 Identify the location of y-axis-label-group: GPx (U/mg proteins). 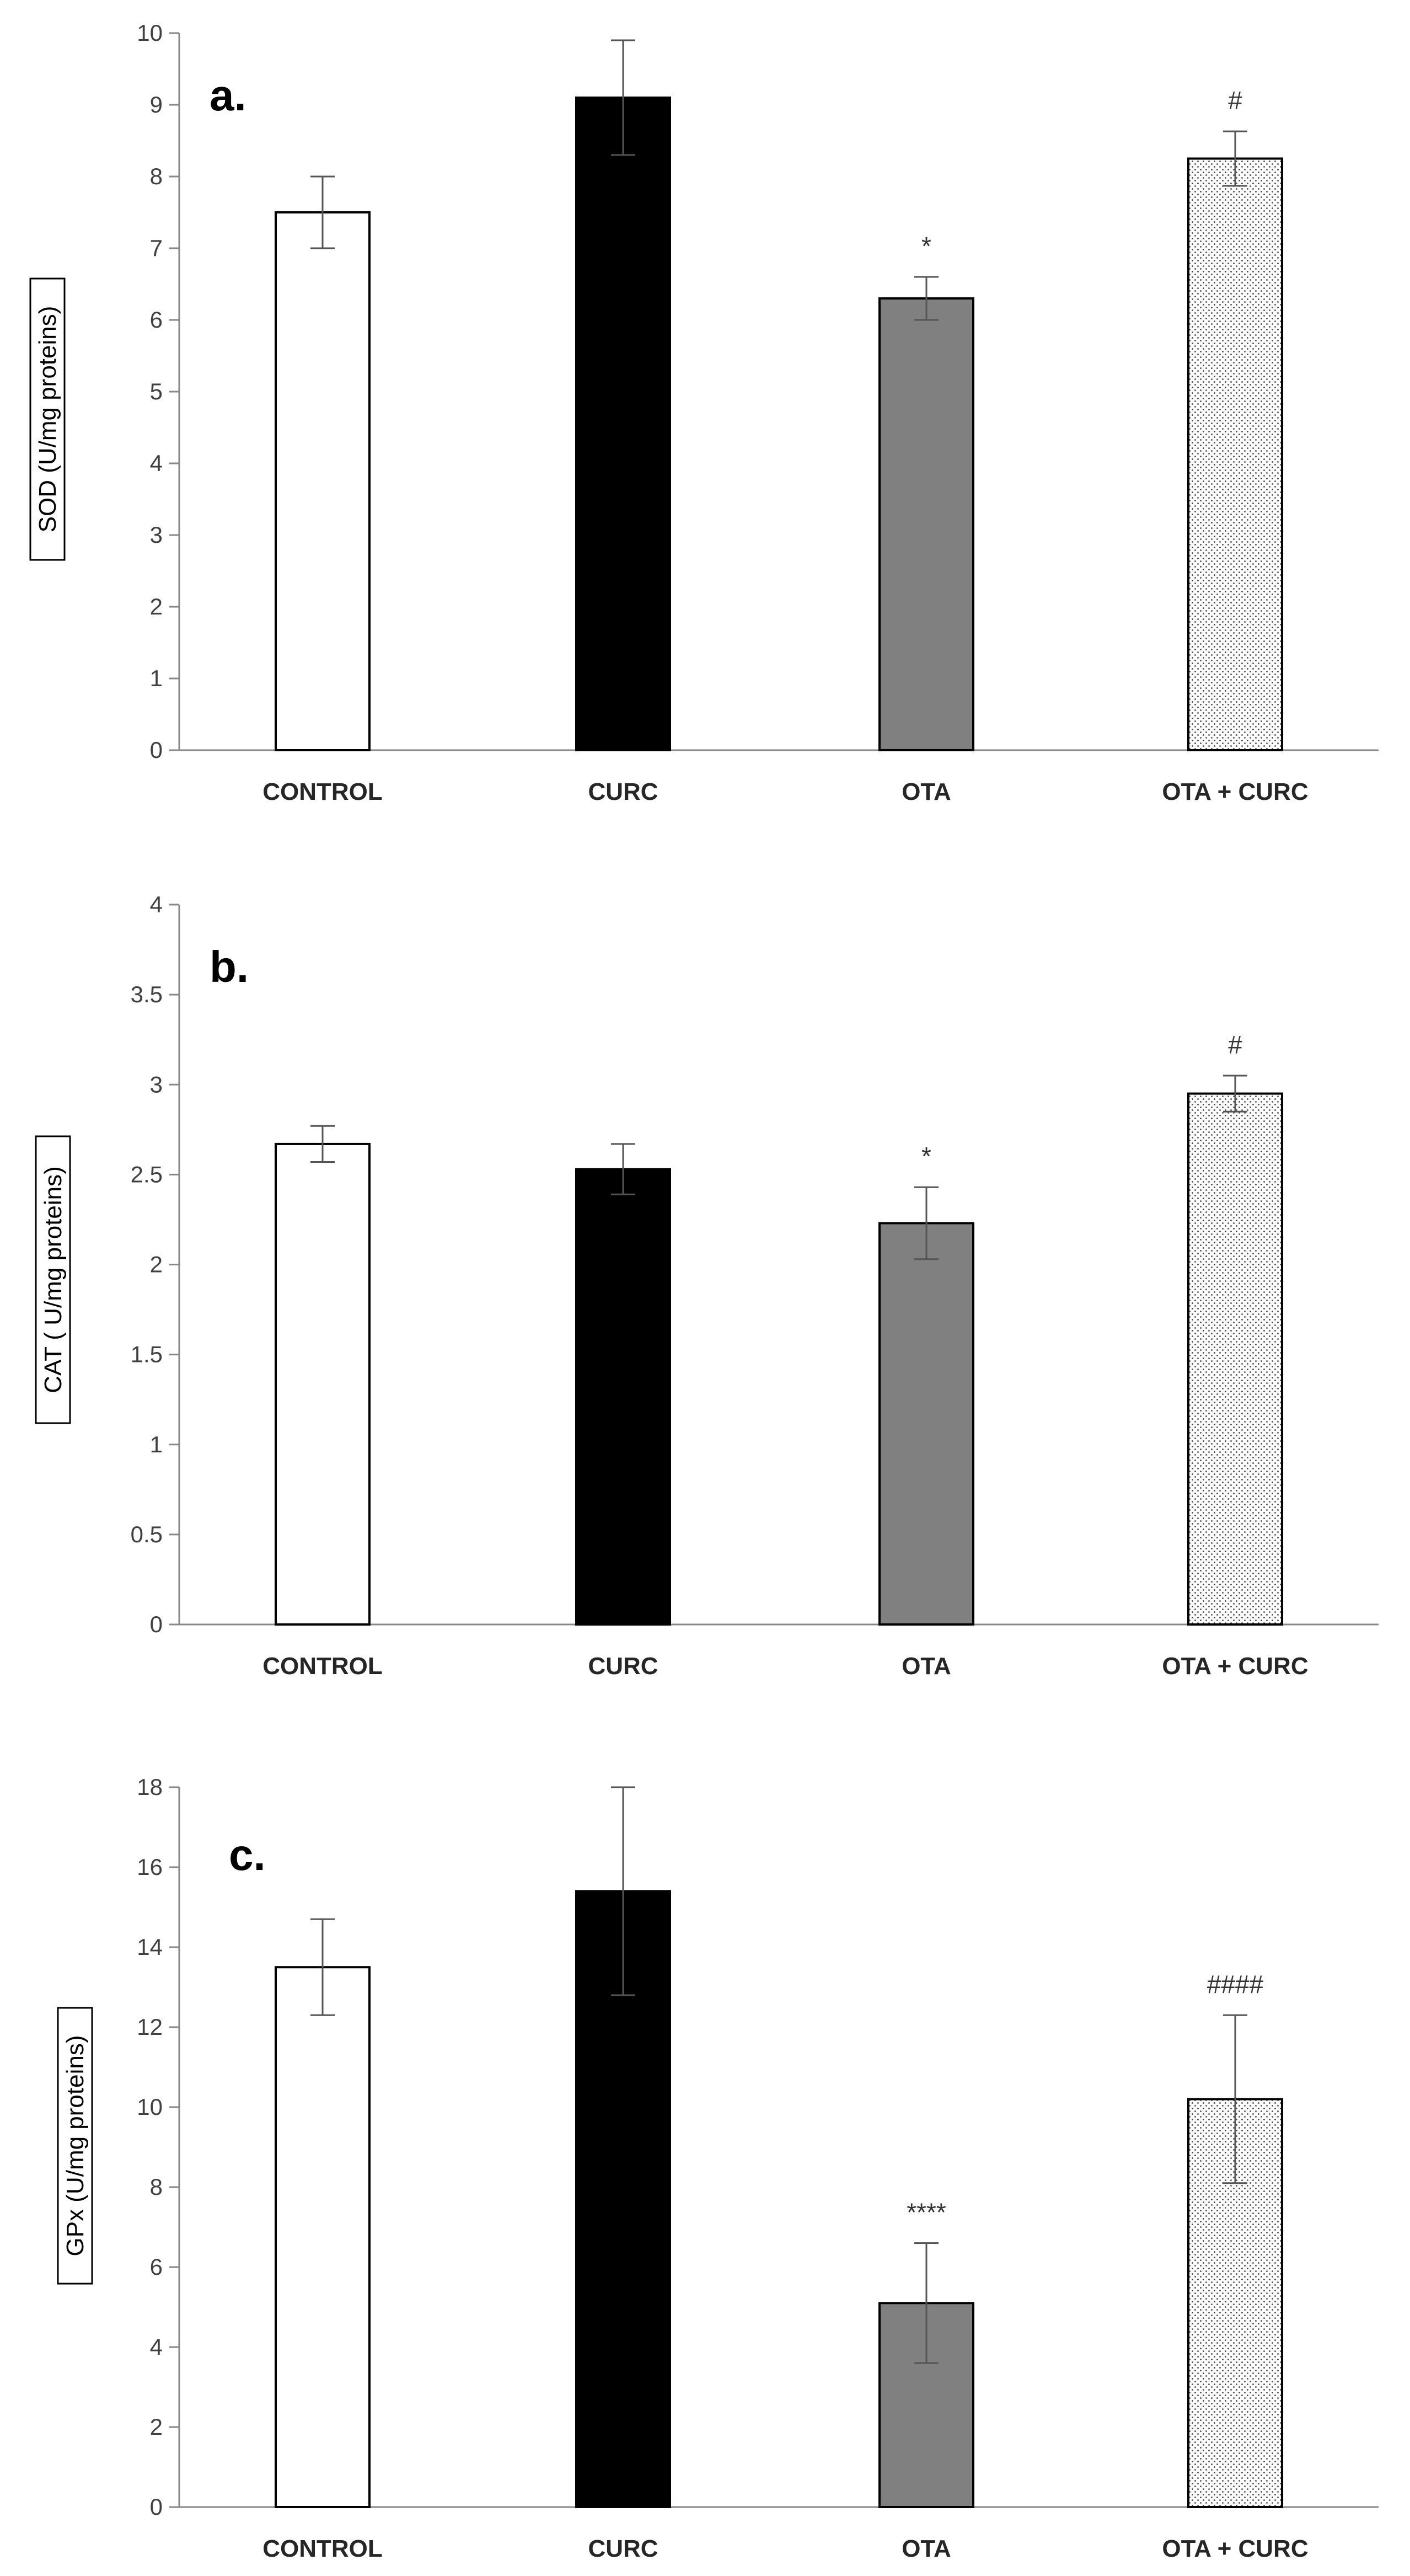
(75, 2146).